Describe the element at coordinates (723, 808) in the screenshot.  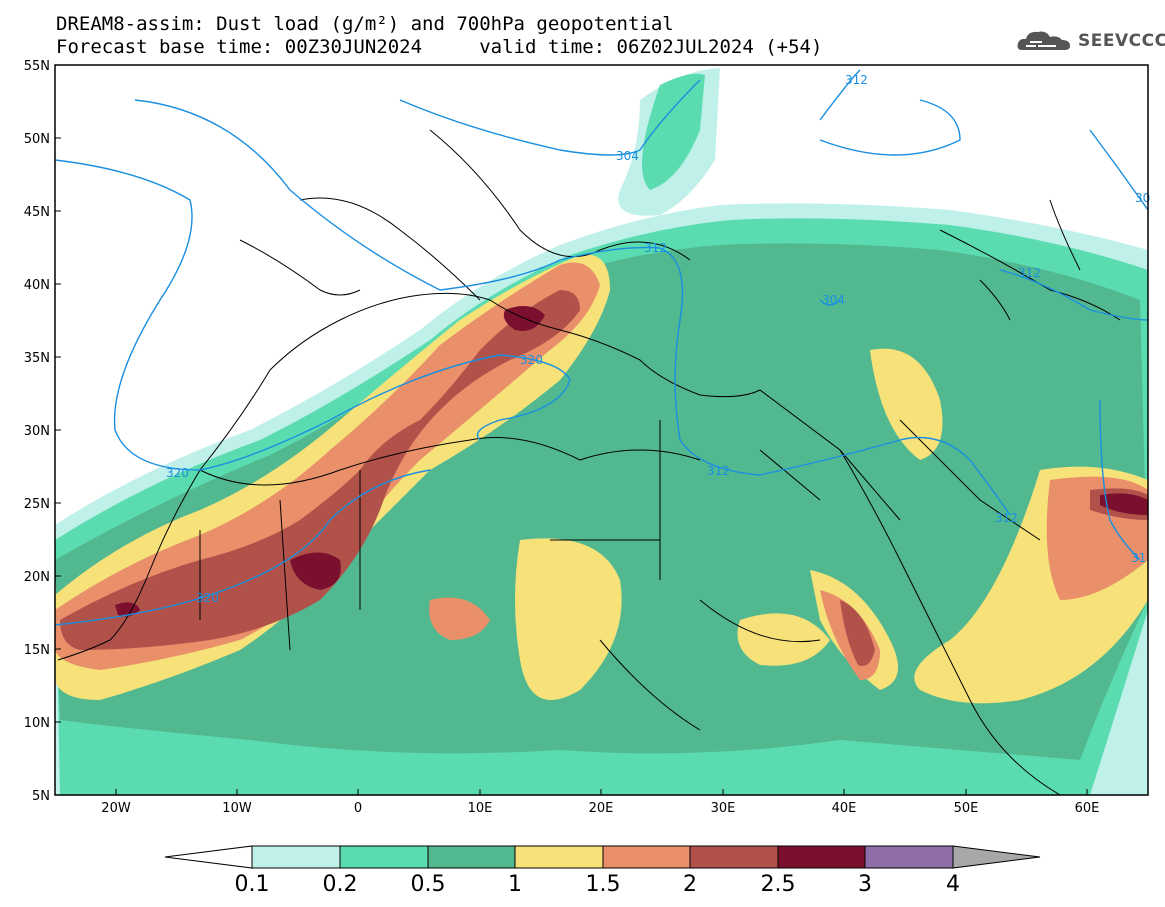
I see `lon-tick-label: 30E` at that location.